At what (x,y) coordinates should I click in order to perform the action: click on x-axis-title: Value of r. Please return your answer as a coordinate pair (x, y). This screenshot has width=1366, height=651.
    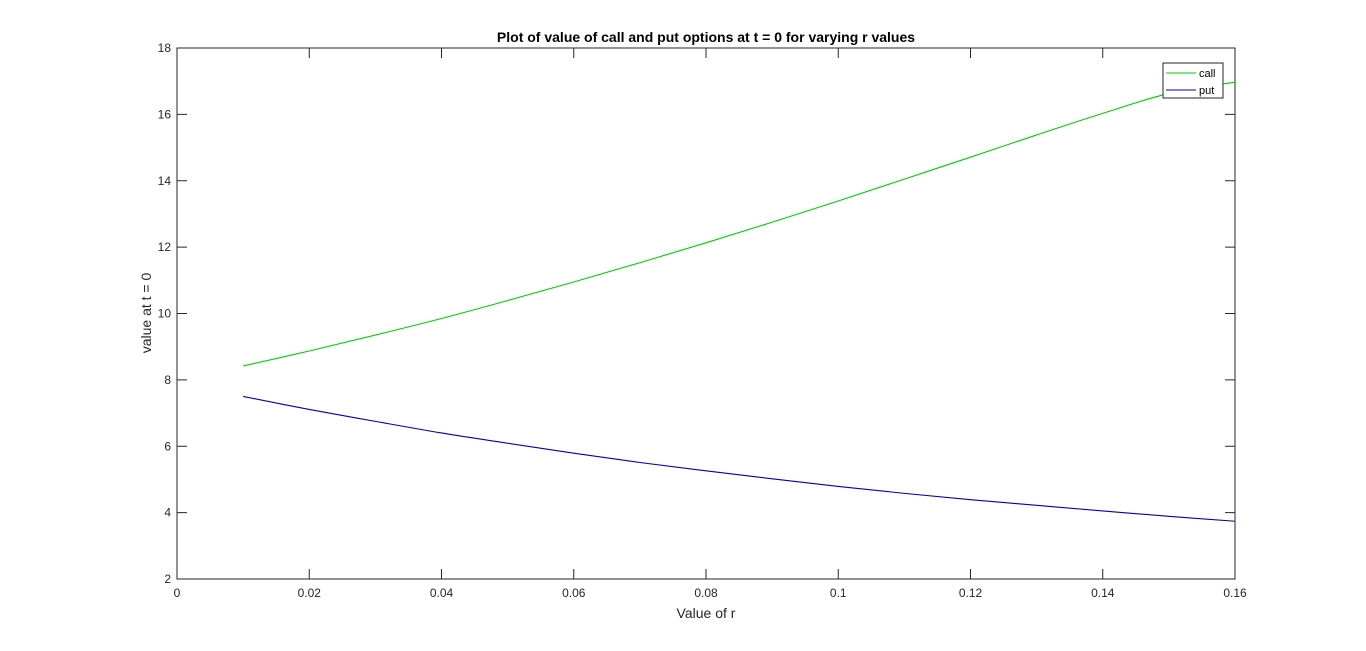
    Looking at the image, I should click on (706, 613).